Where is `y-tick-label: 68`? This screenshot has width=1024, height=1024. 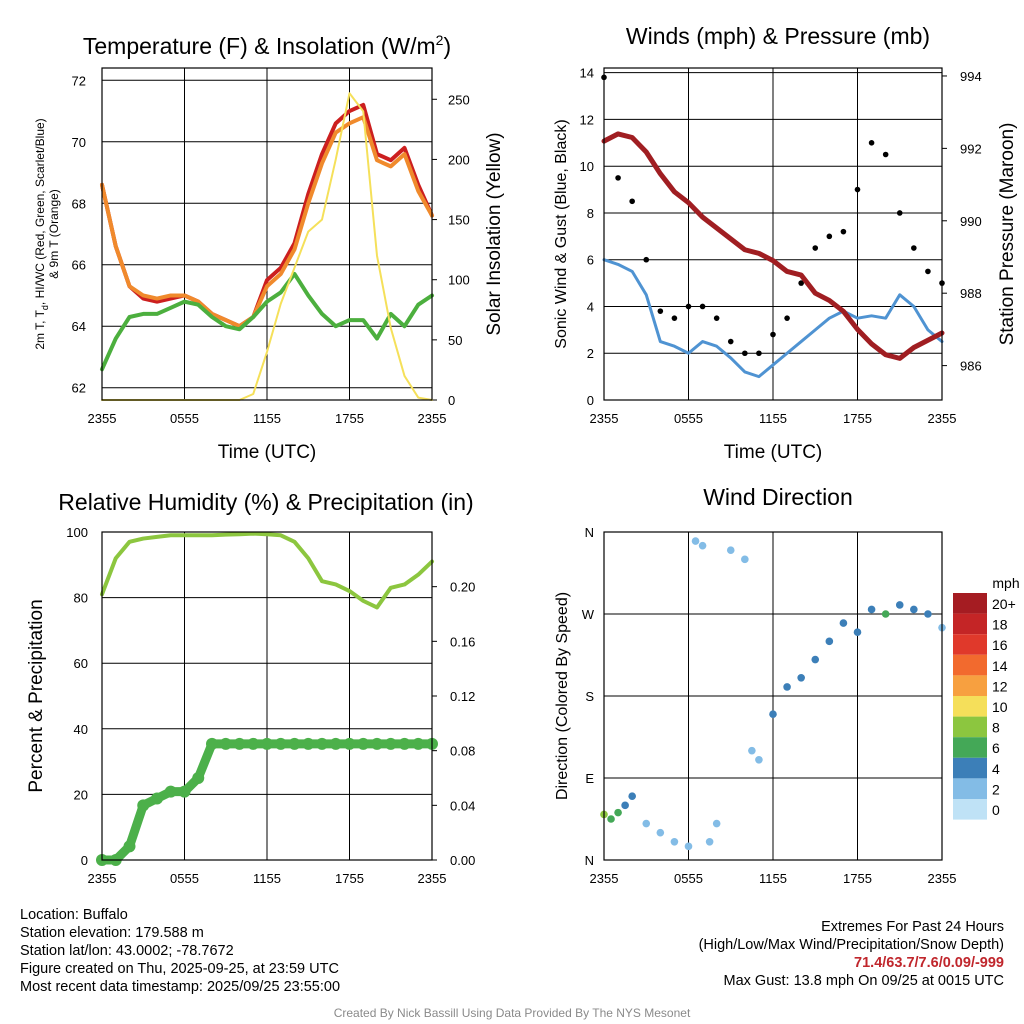
y-tick-label: 68 is located at coordinates (79, 203).